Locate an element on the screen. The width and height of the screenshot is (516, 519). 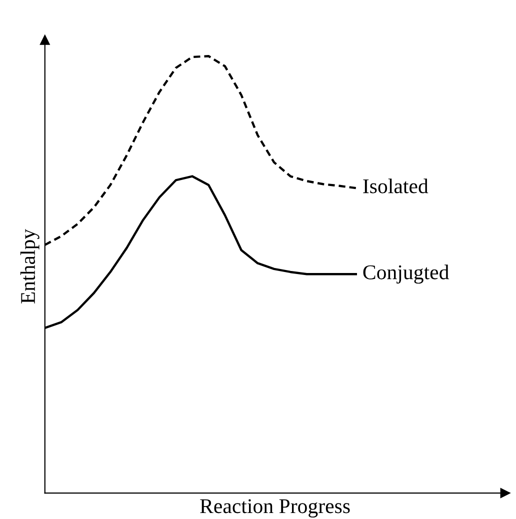
series-label: Conjugted is located at coordinates (406, 274).